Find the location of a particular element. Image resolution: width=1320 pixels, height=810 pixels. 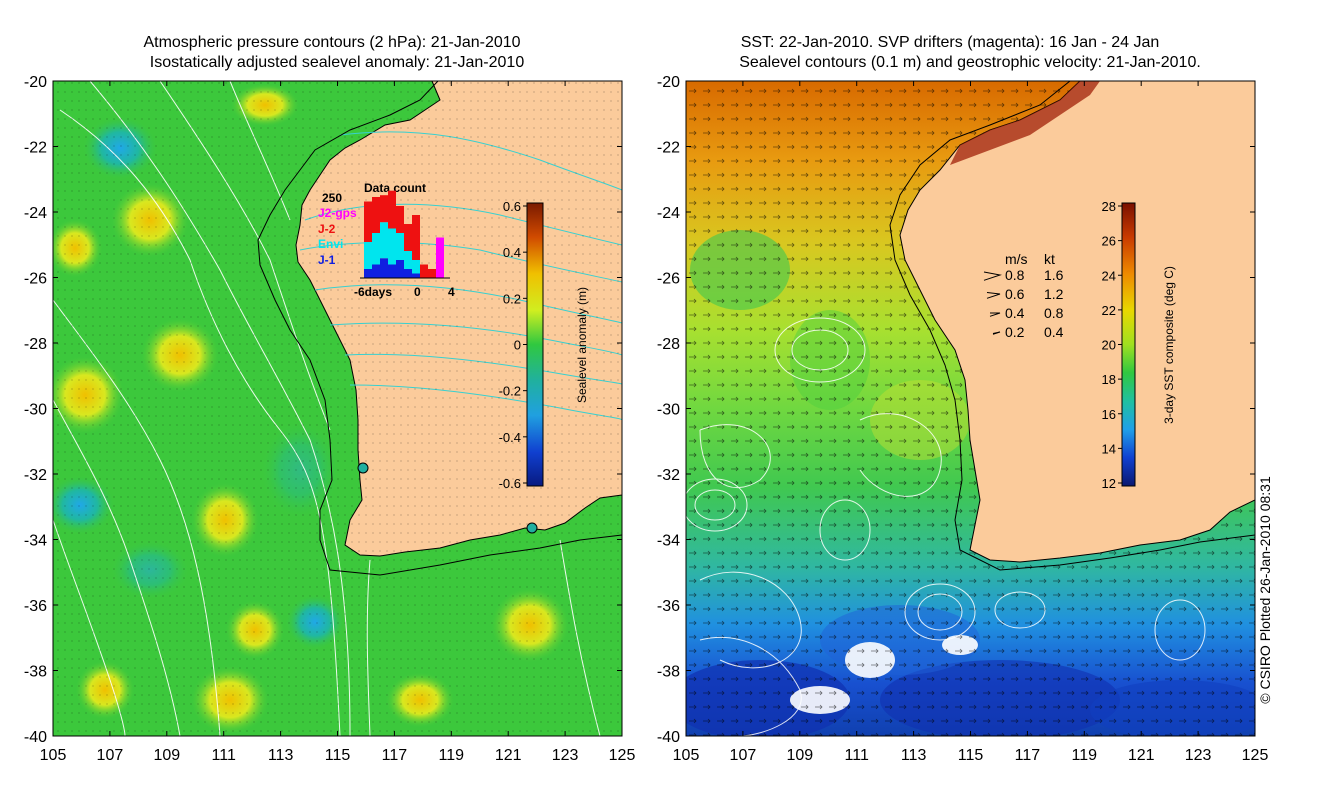

colorbar-tick-label: 12 is located at coordinates (1109, 483).